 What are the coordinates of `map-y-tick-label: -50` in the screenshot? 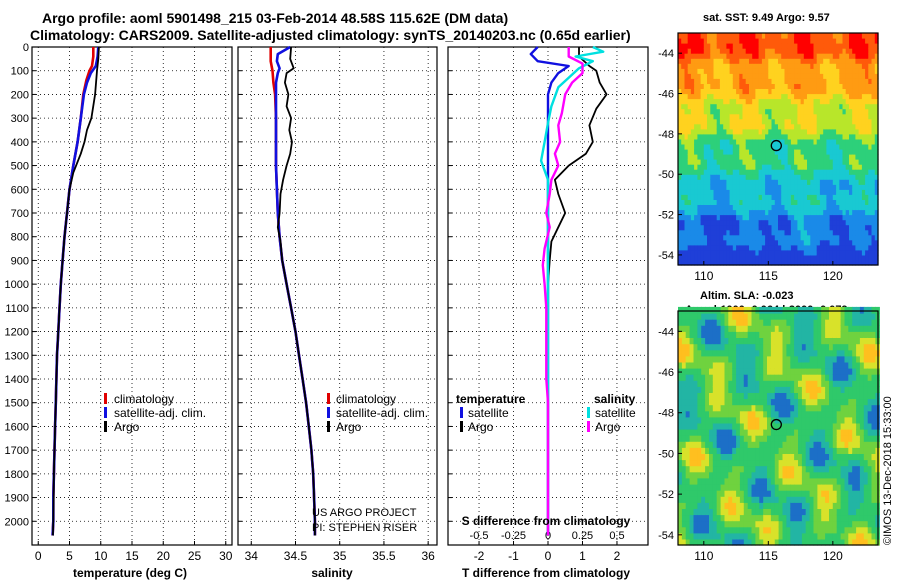 It's located at (666, 175).